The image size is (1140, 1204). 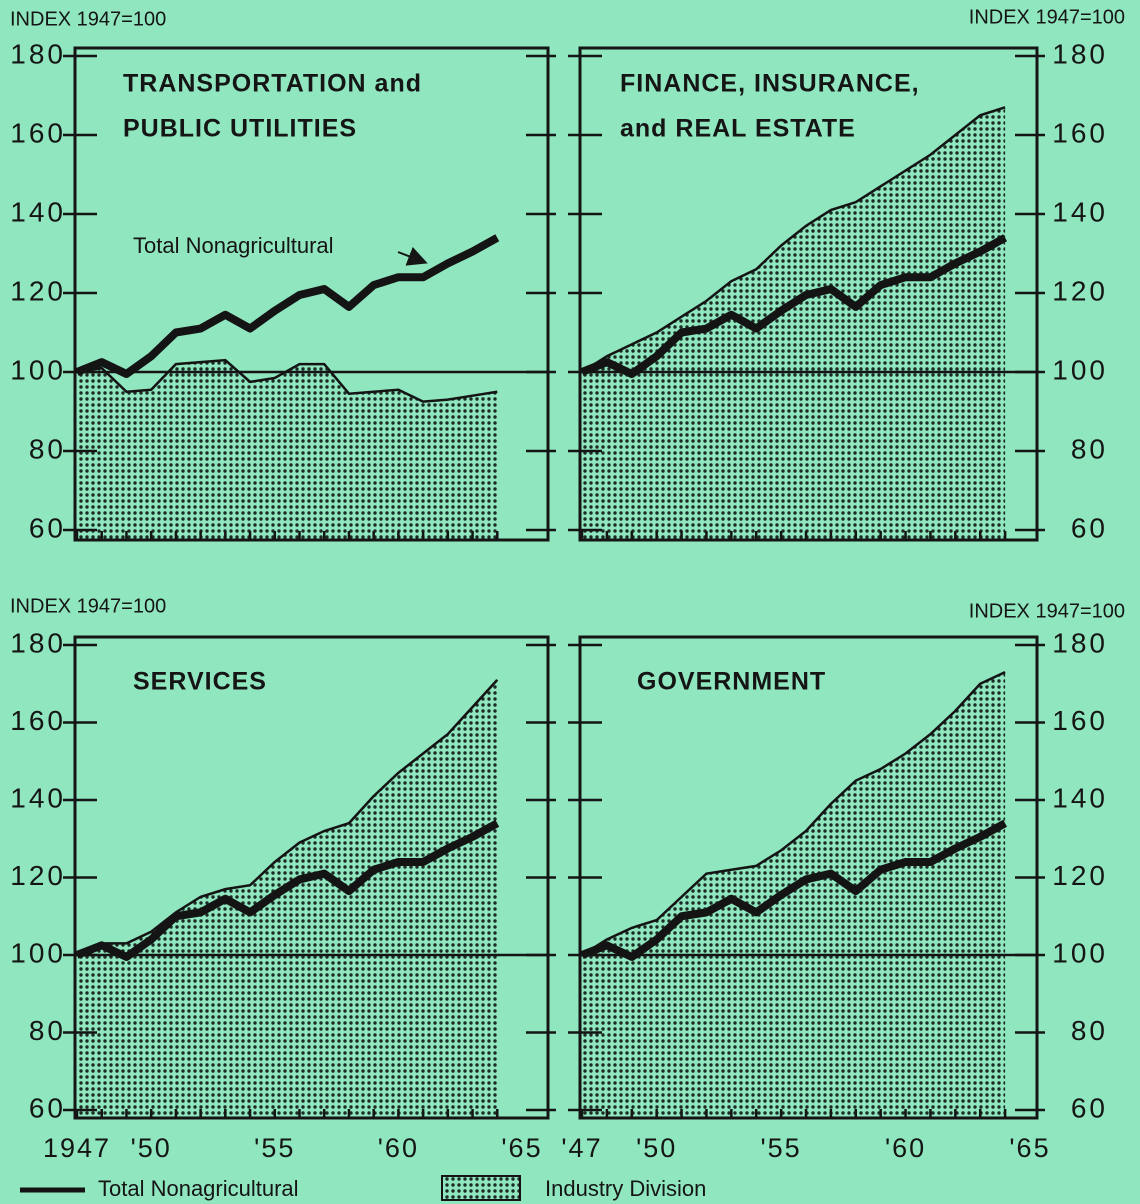 What do you see at coordinates (412, 256) in the screenshot?
I see `annotation-arrow` at bounding box center [412, 256].